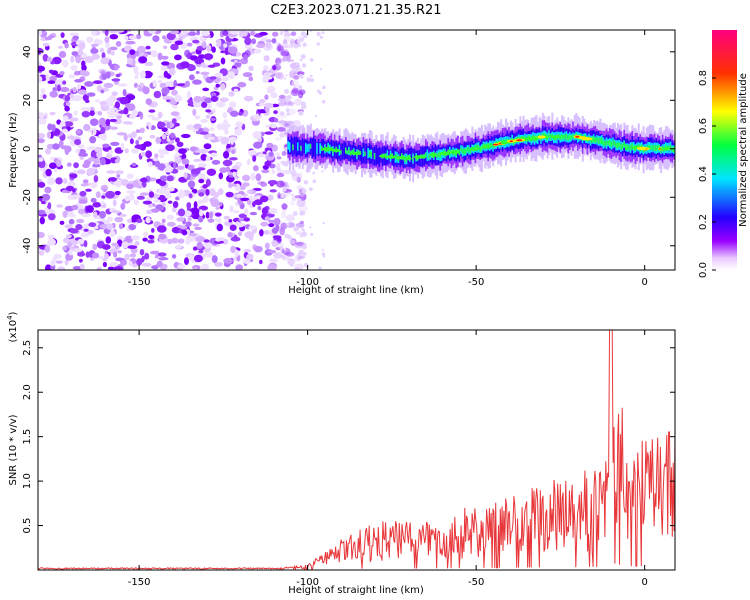  I want to click on colorbar-tick-label: 0.0, so click(703, 270).